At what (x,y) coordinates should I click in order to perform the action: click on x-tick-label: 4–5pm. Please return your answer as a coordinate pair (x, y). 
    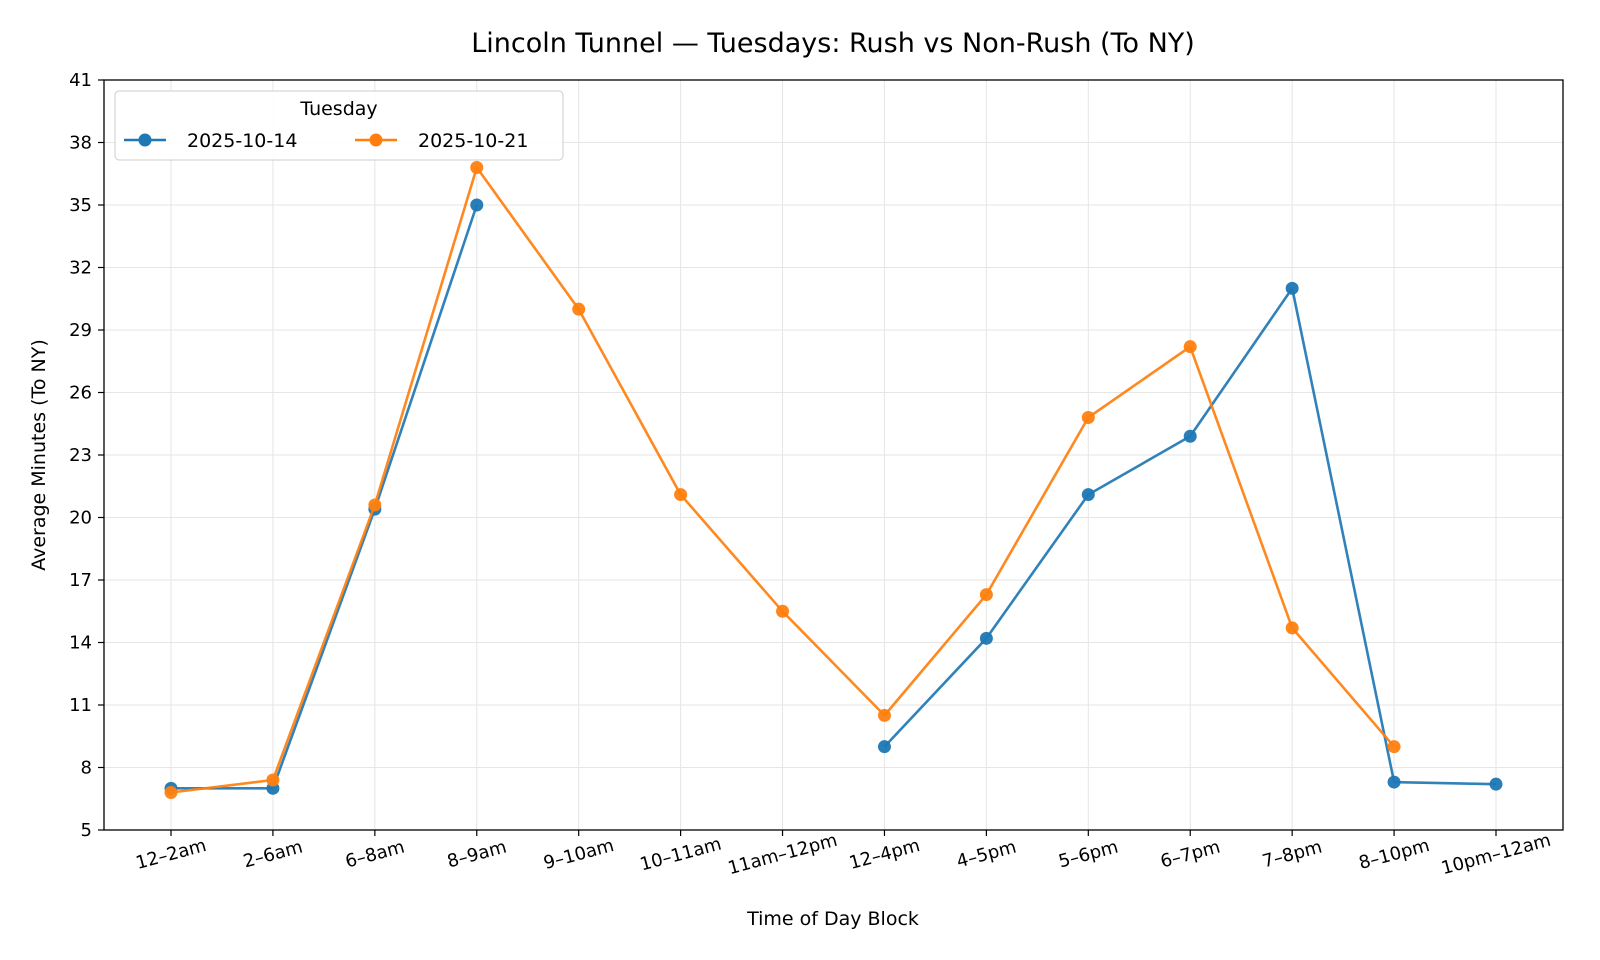
    Looking at the image, I should click on (986, 854).